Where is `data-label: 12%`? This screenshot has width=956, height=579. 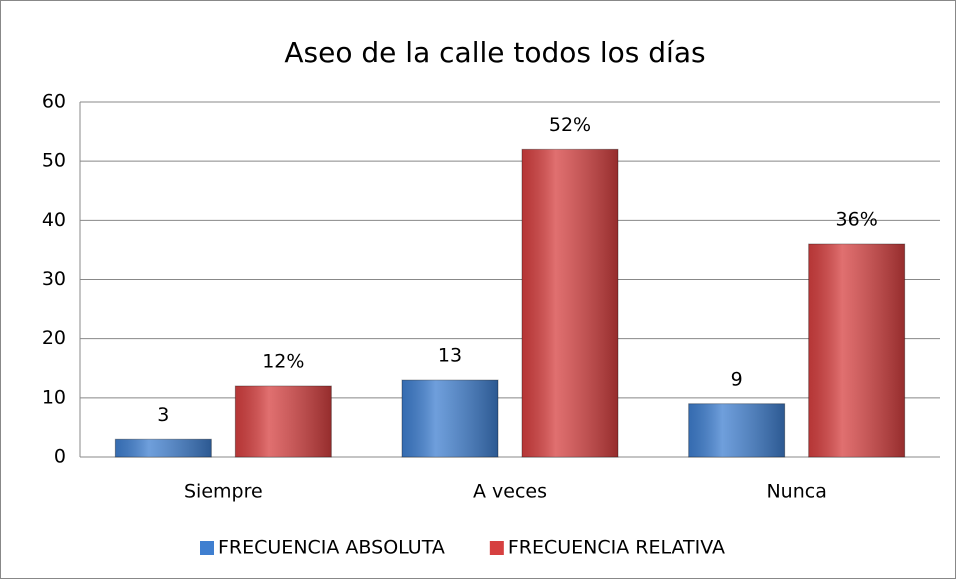 data-label: 12% is located at coordinates (283, 362).